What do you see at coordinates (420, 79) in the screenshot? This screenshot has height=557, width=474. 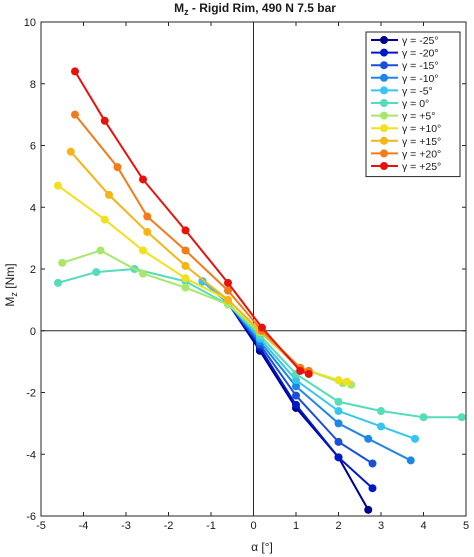 I see `legend-label: γ = -10°` at bounding box center [420, 79].